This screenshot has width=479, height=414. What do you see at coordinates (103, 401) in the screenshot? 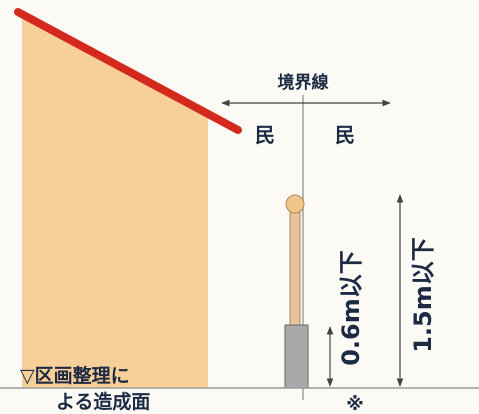
I see `ground-label-2: よる造成面` at bounding box center [103, 401].